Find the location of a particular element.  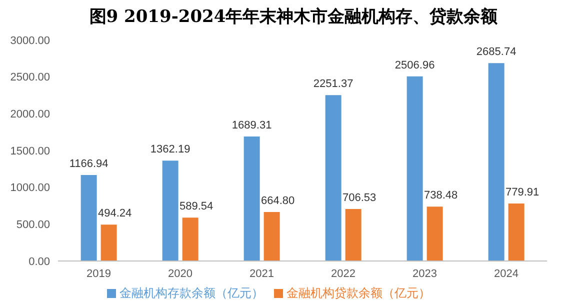

y-tick-label: 2000.00 is located at coordinates (30, 114).